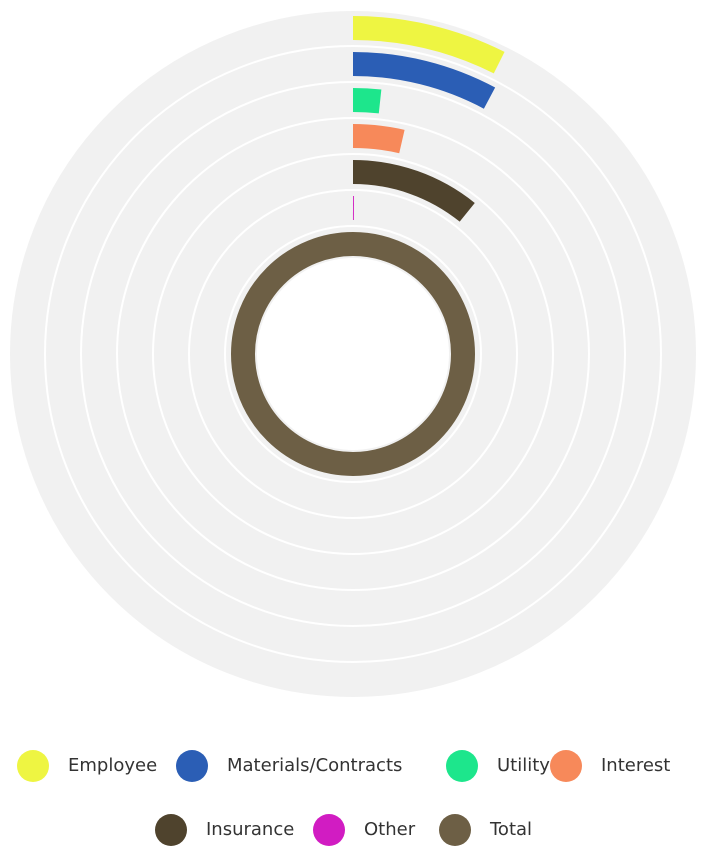  What do you see at coordinates (390, 829) in the screenshot?
I see `legend-label: Other` at bounding box center [390, 829].